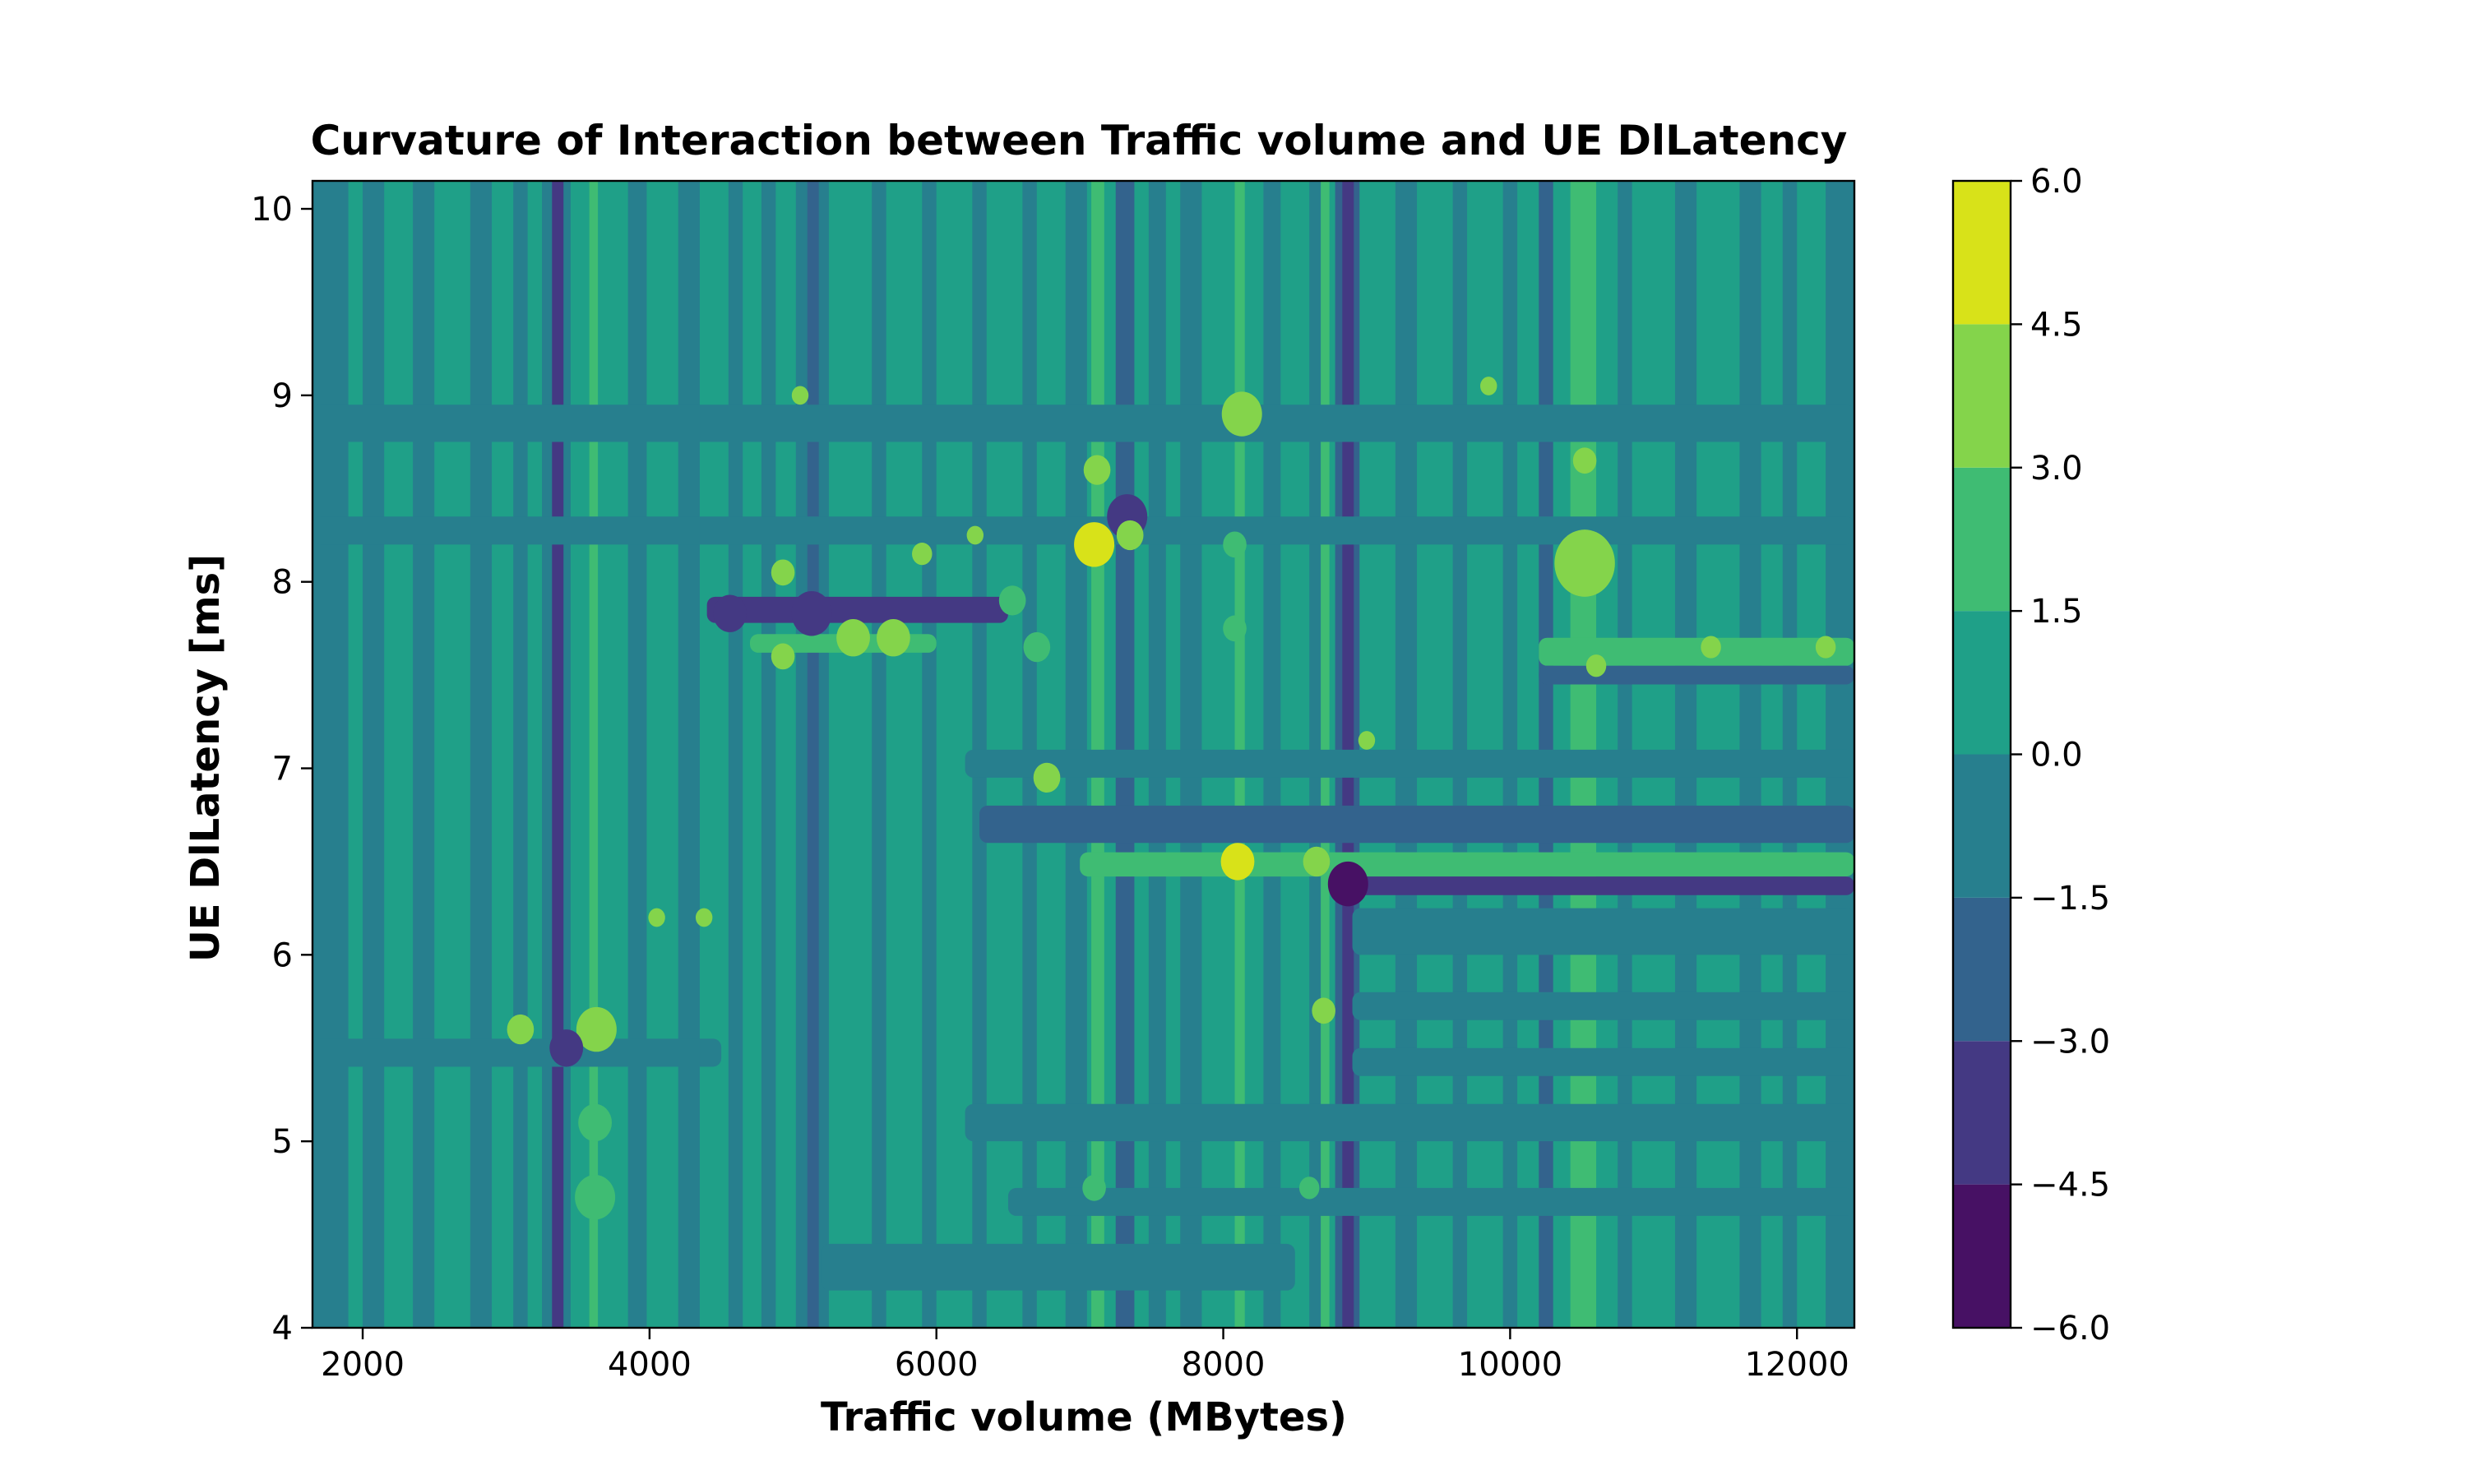 The image size is (2467, 1484). I want to click on colorbar-tick-label: −6.0, so click(2070, 1329).